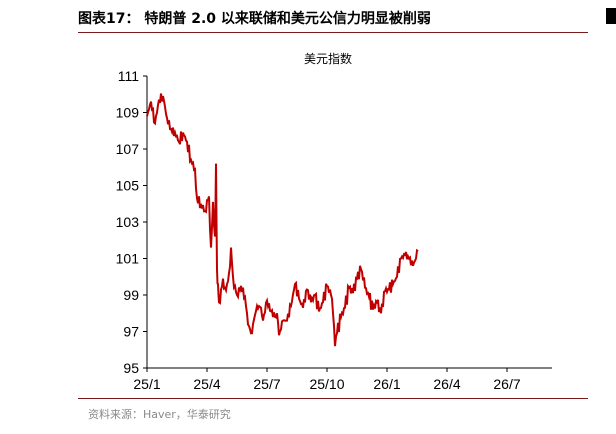 The height and width of the screenshot is (434, 616). I want to click on x-tick-label: 25/1, so click(146, 384).